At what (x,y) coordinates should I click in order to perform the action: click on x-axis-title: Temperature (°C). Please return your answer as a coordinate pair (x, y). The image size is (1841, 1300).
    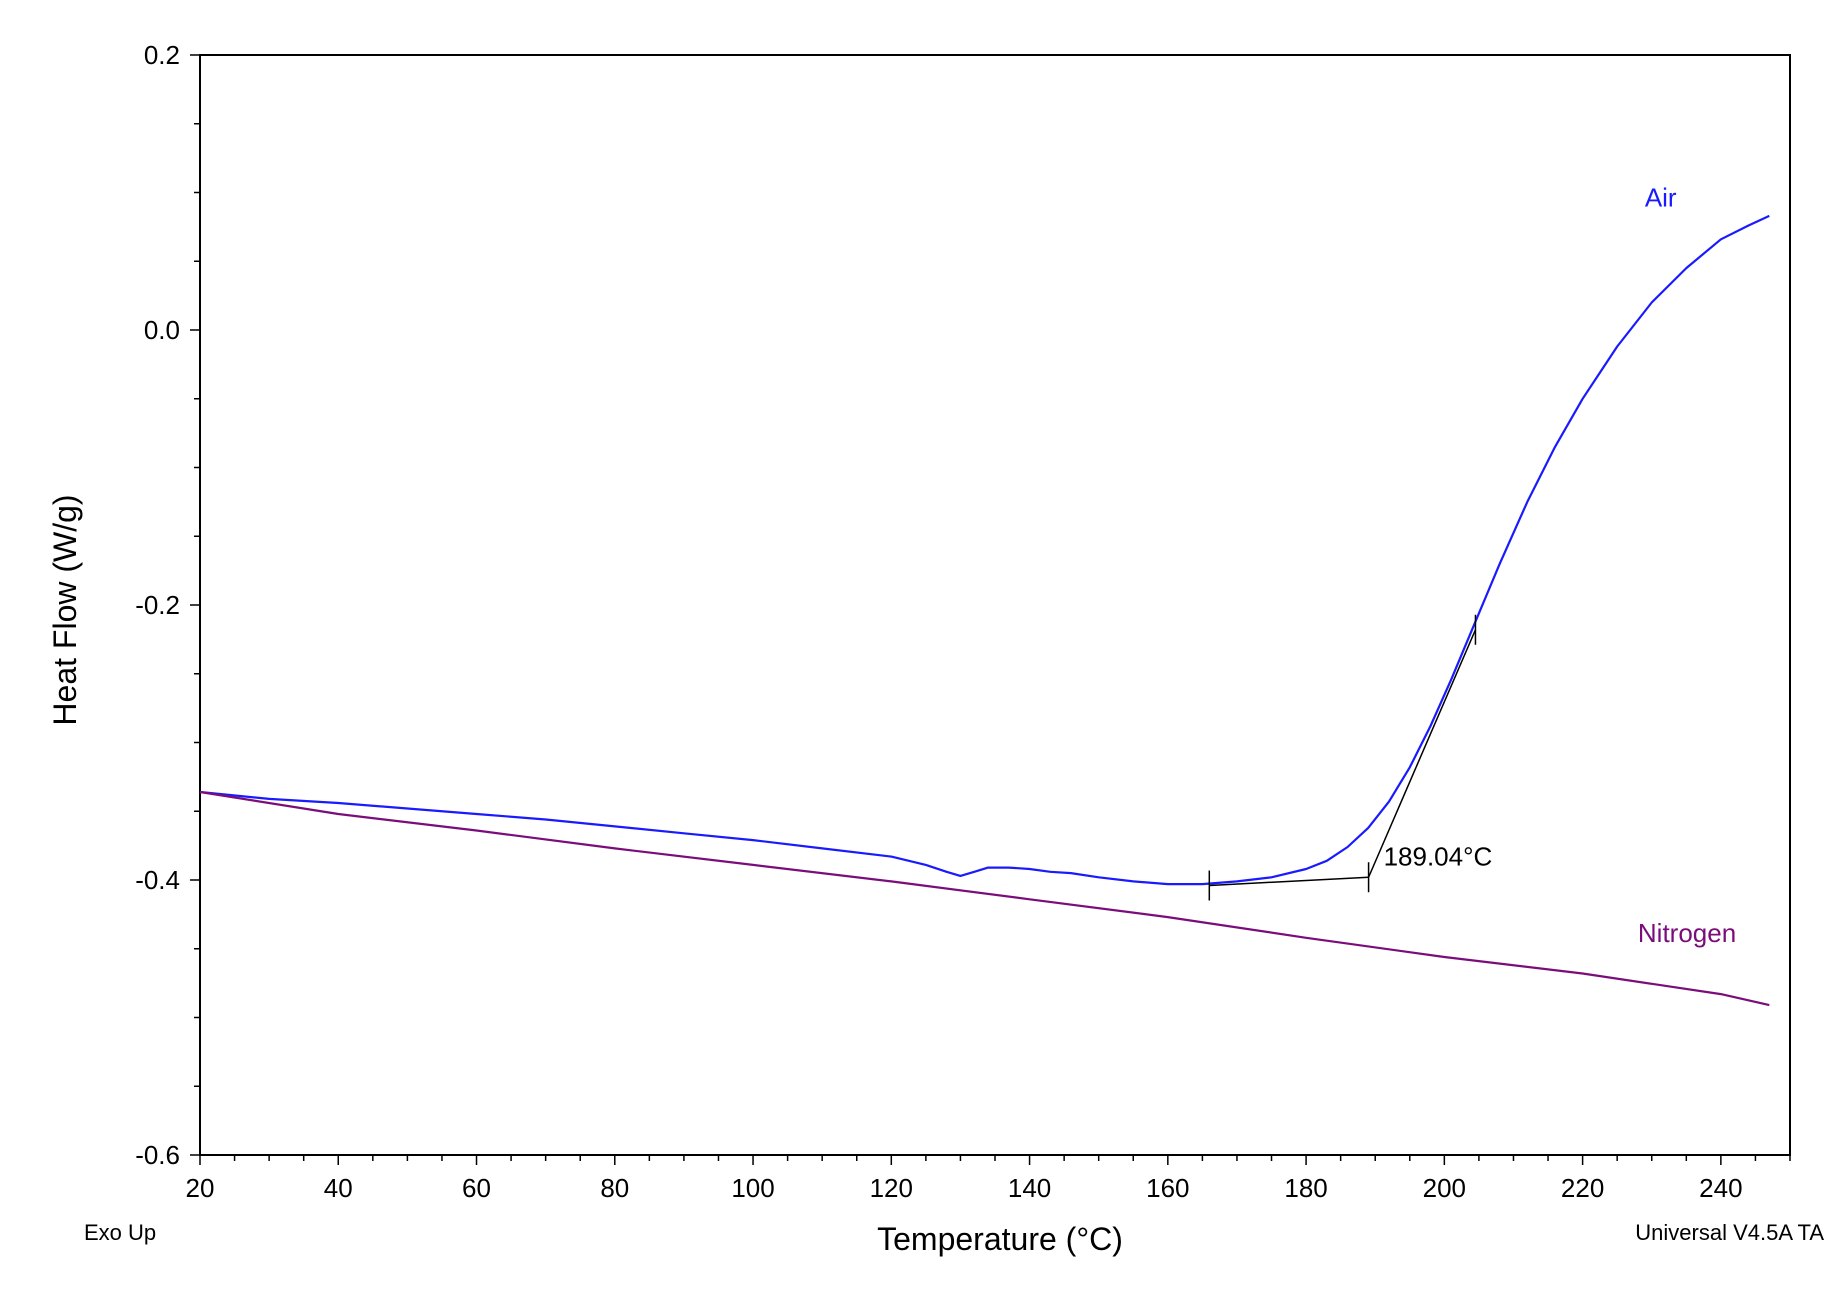
    Looking at the image, I should click on (1000, 1239).